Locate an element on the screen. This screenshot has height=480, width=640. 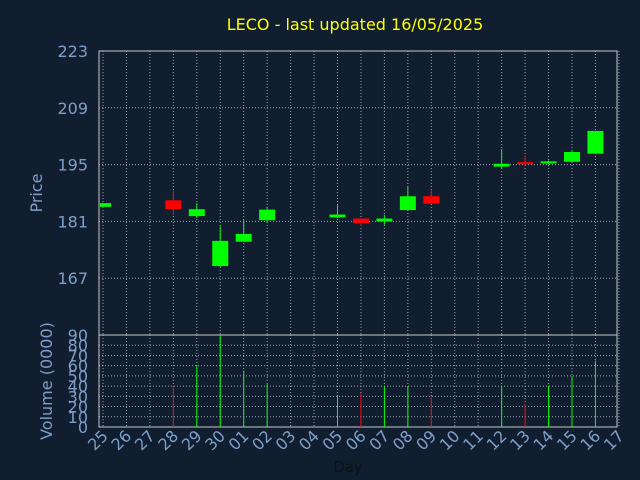
volume-bars is located at coordinates (384, 381).